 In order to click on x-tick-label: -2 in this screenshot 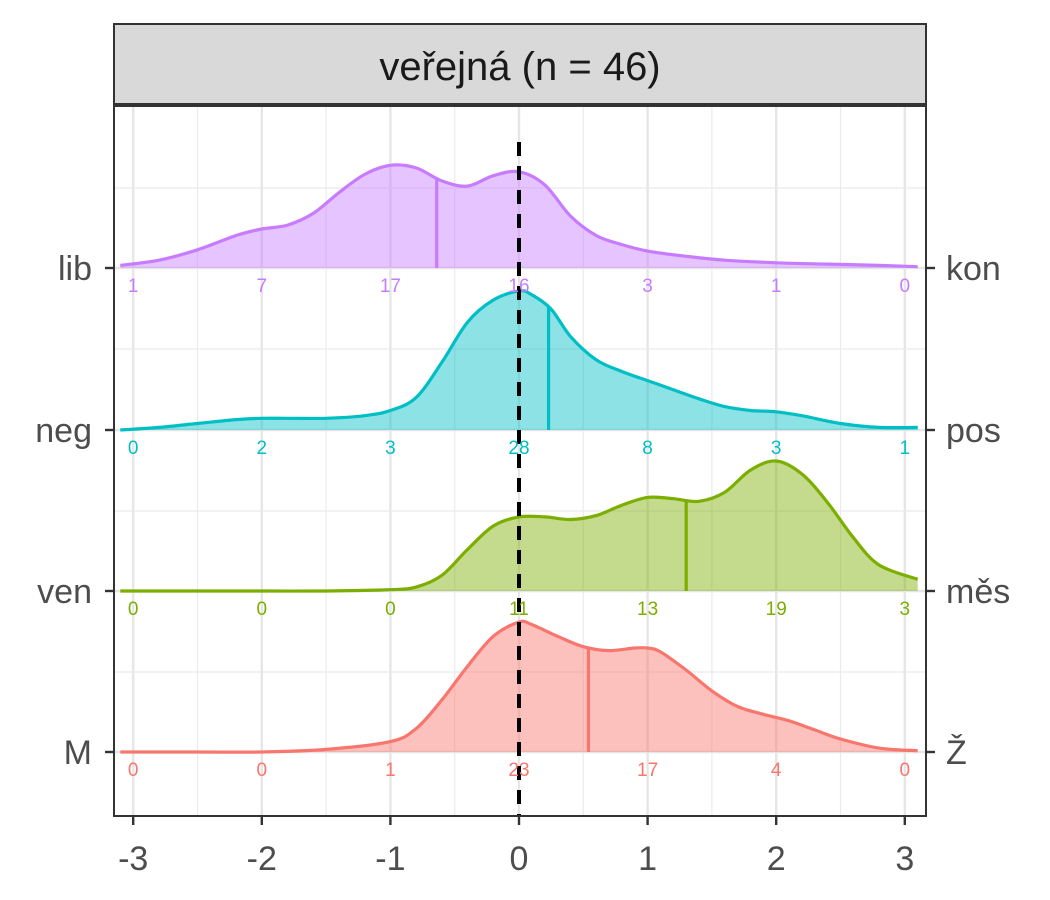, I will do `click(262, 859)`.